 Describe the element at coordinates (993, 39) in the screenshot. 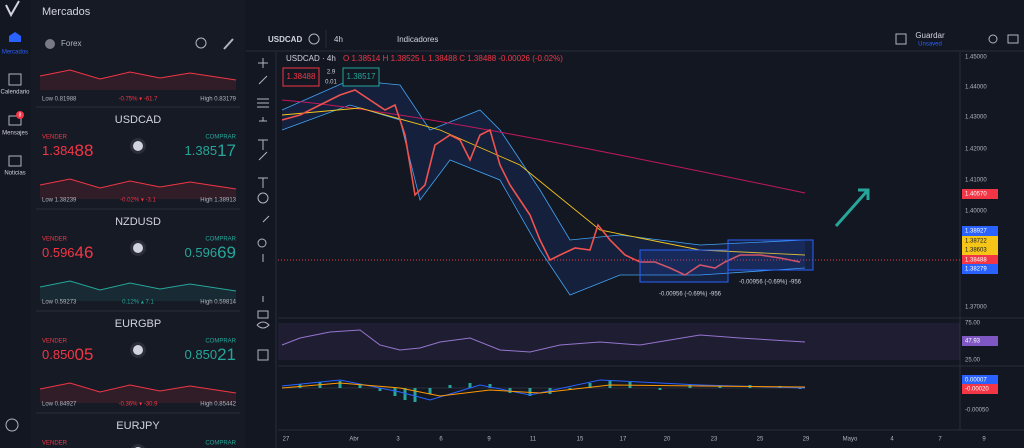

I see `settings-icon` at that location.